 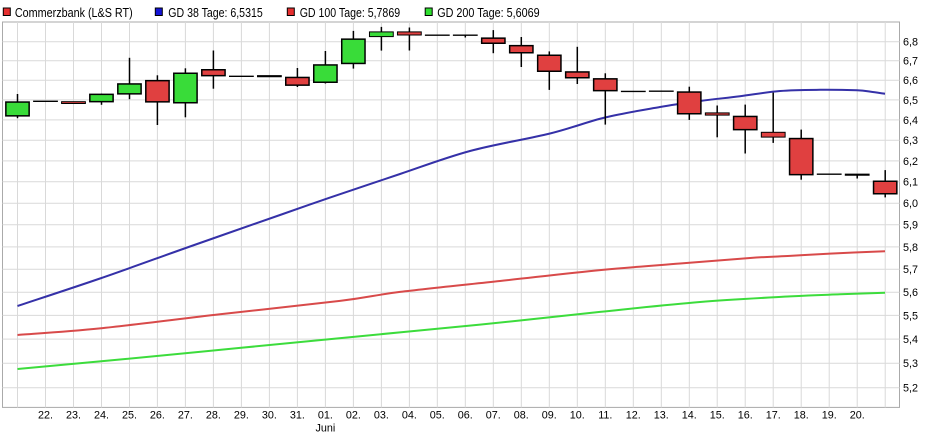 I want to click on svg-text: 6,8, so click(x=910, y=43).